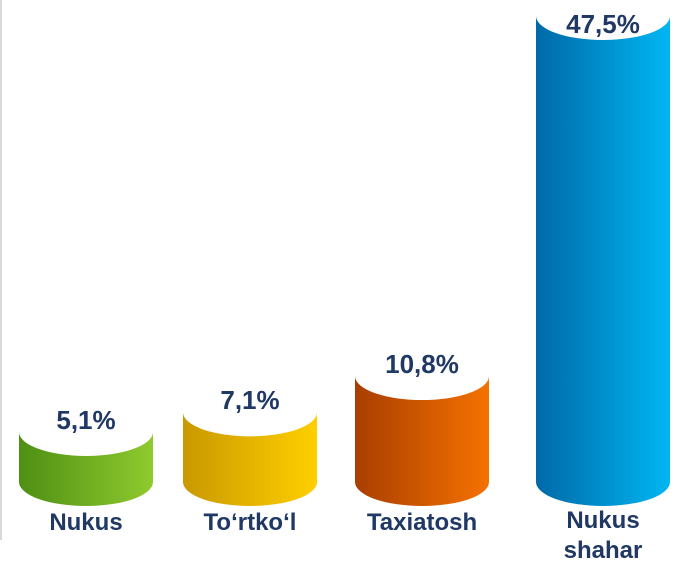 The height and width of the screenshot is (566, 679). Describe the element at coordinates (250, 522) in the screenshot. I see `category-label: To‘rtko‘l` at that location.